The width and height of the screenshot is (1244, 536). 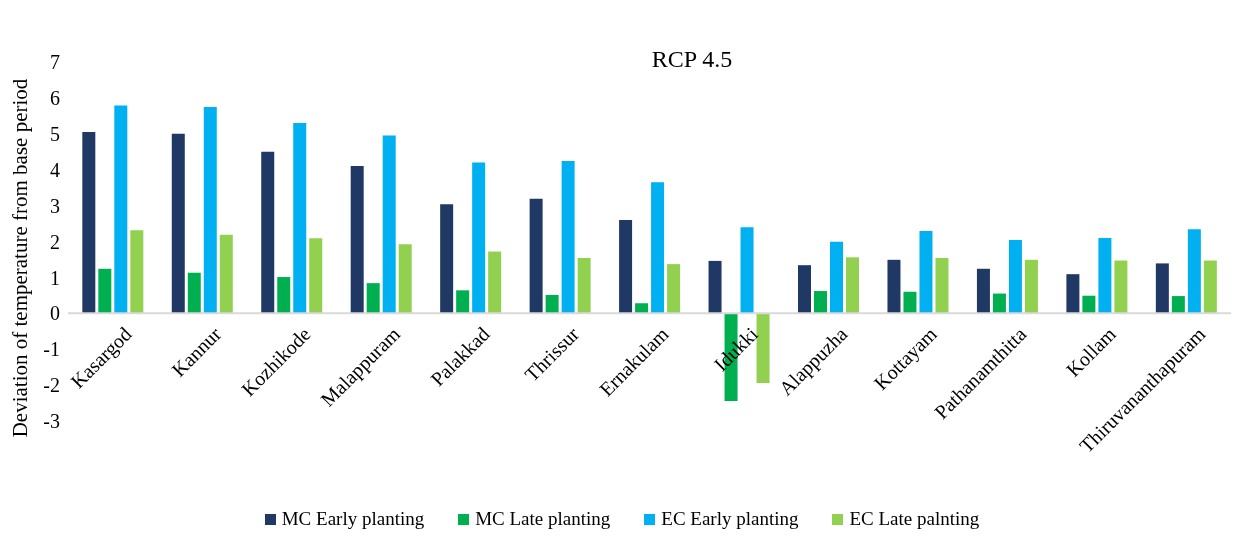 I want to click on y-tick-label: 2, so click(x=55, y=241).